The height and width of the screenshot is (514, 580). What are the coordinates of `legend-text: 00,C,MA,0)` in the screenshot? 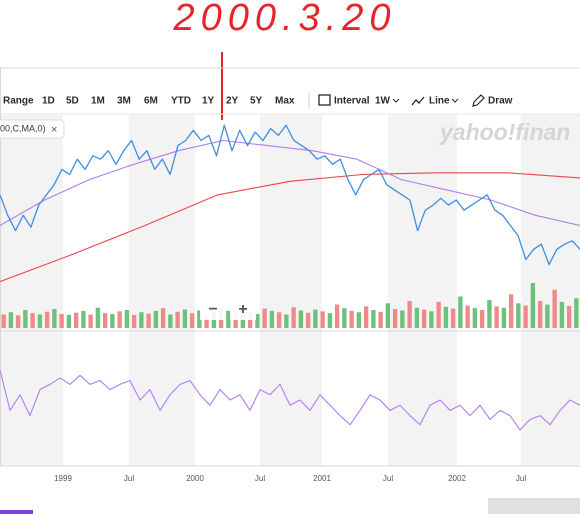 It's located at (23, 128).